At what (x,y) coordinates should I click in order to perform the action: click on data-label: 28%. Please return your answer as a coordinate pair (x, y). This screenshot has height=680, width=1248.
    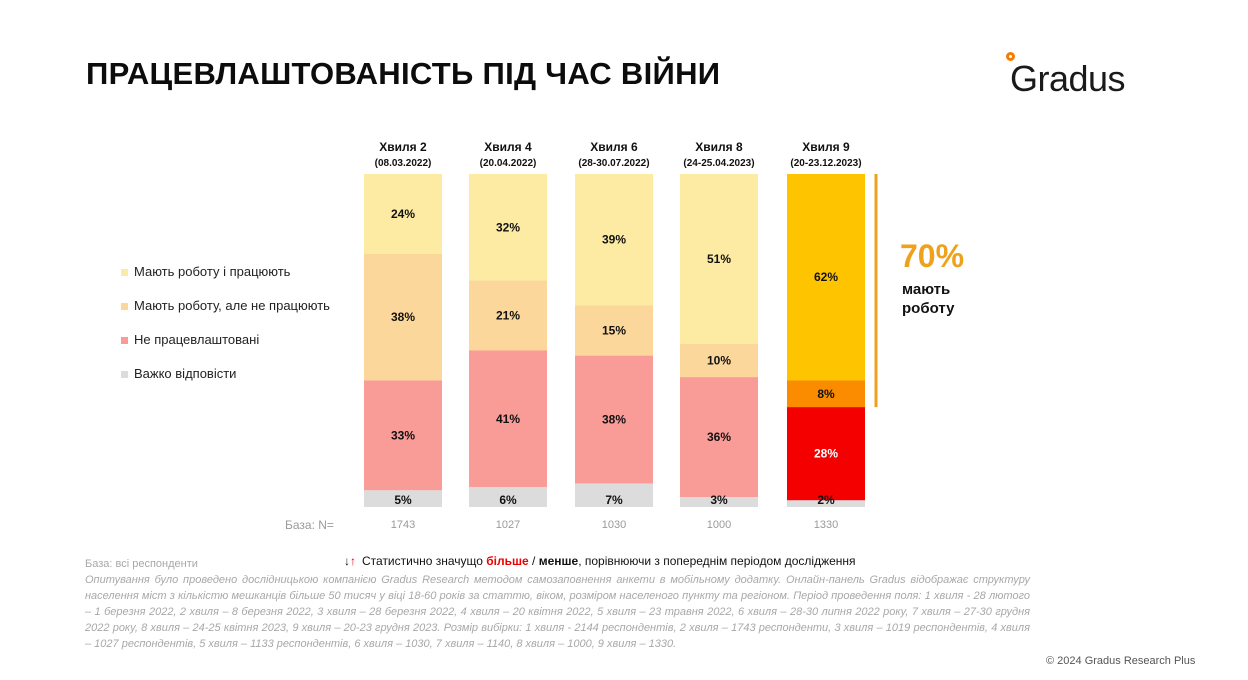
    Looking at the image, I should click on (826, 454).